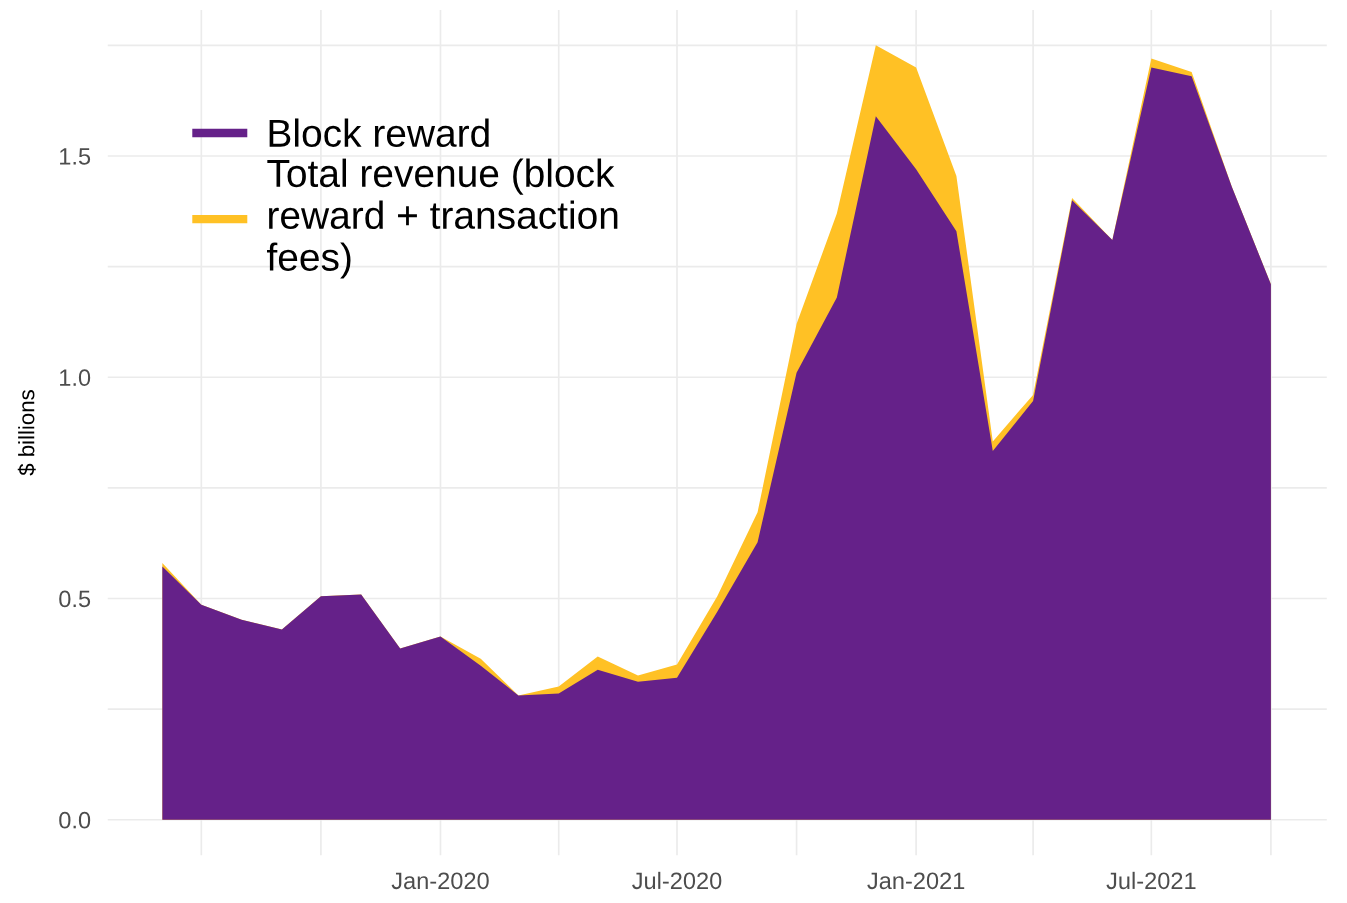 This screenshot has width=1347, height=903. Describe the element at coordinates (75, 378) in the screenshot. I see `y-tick-label: 1.0` at that location.